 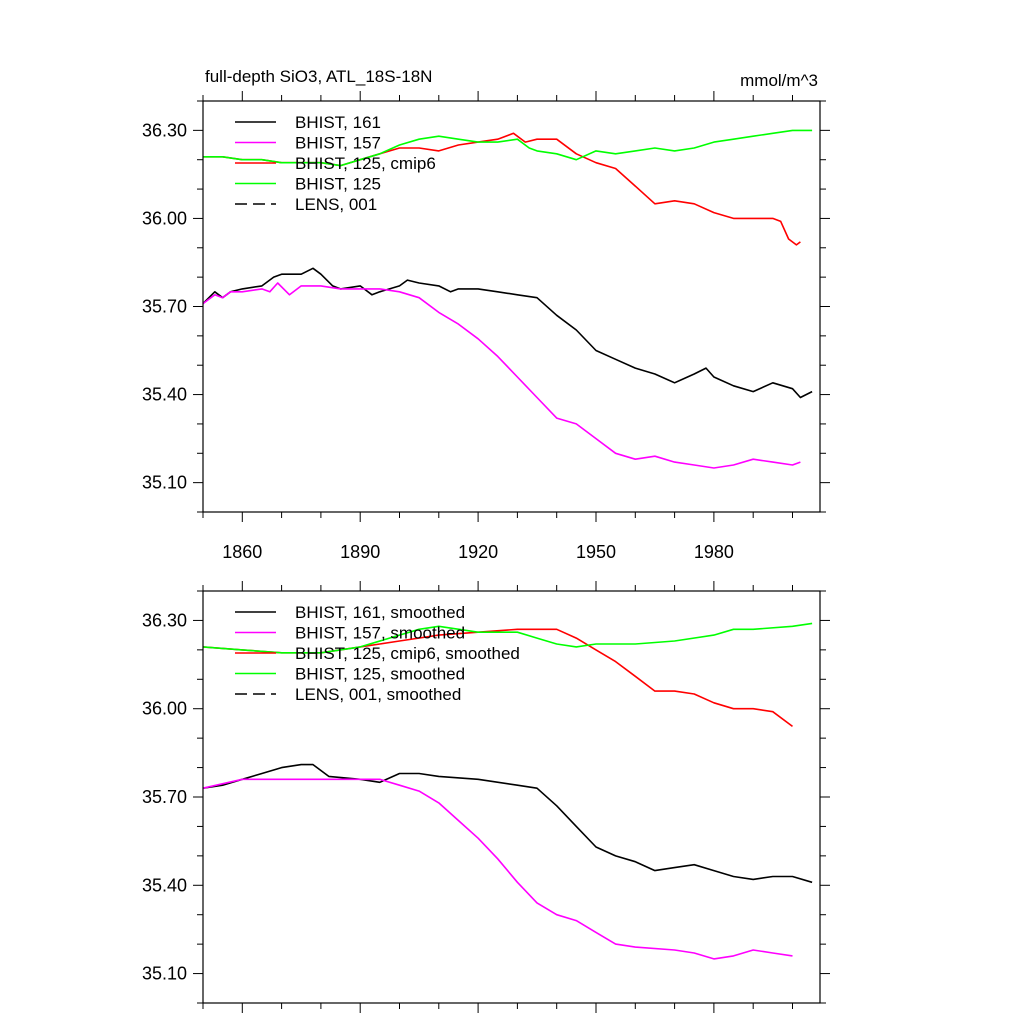 I want to click on legend-entry: LENS, 001, smoothed, so click(x=378, y=694).